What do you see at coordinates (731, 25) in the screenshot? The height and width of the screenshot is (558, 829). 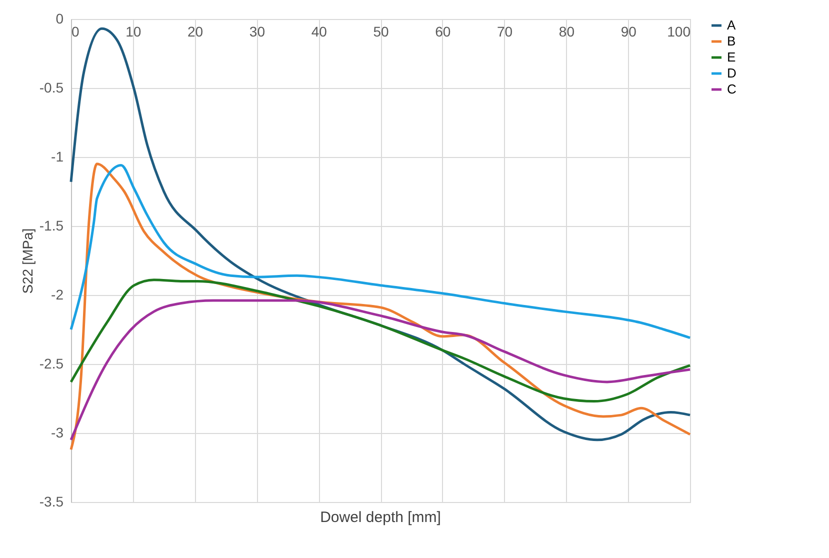 I see `legend-label: A` at bounding box center [731, 25].